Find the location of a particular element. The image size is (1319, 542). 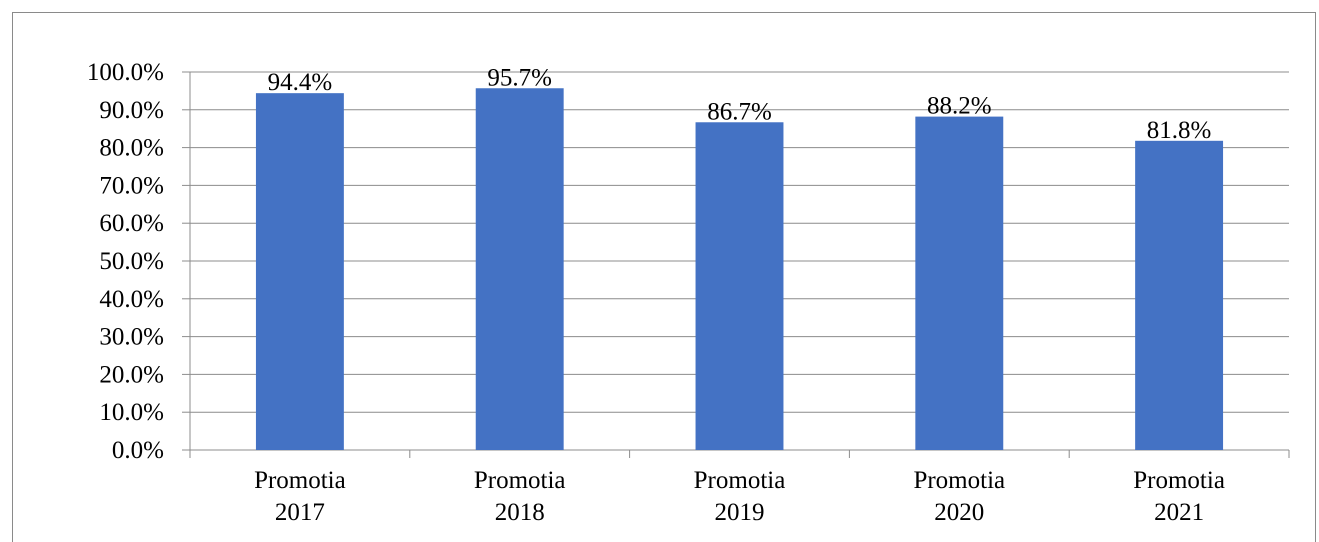

y-tick-label: 80.0% is located at coordinates (131, 148).